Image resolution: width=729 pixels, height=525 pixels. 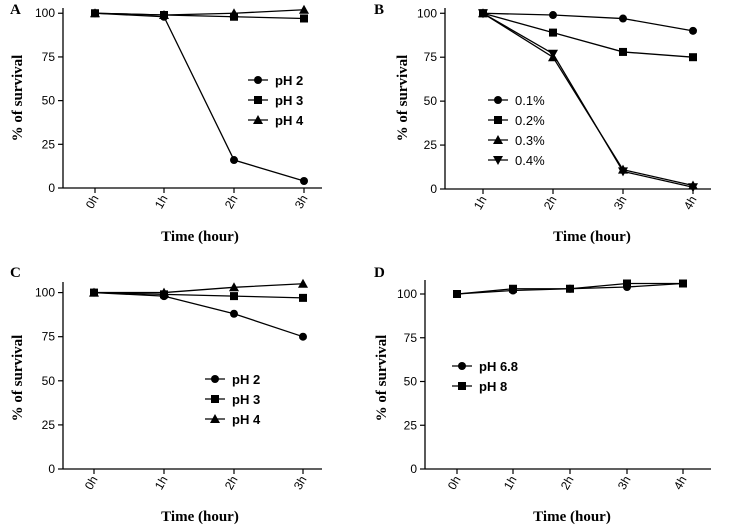 I want to click on legend-label: 0.4%, so click(x=530, y=160).